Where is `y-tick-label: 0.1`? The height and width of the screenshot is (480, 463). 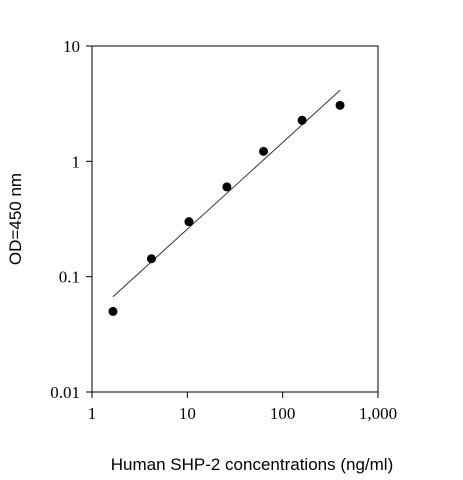 y-tick-label: 0.1 is located at coordinates (69, 277).